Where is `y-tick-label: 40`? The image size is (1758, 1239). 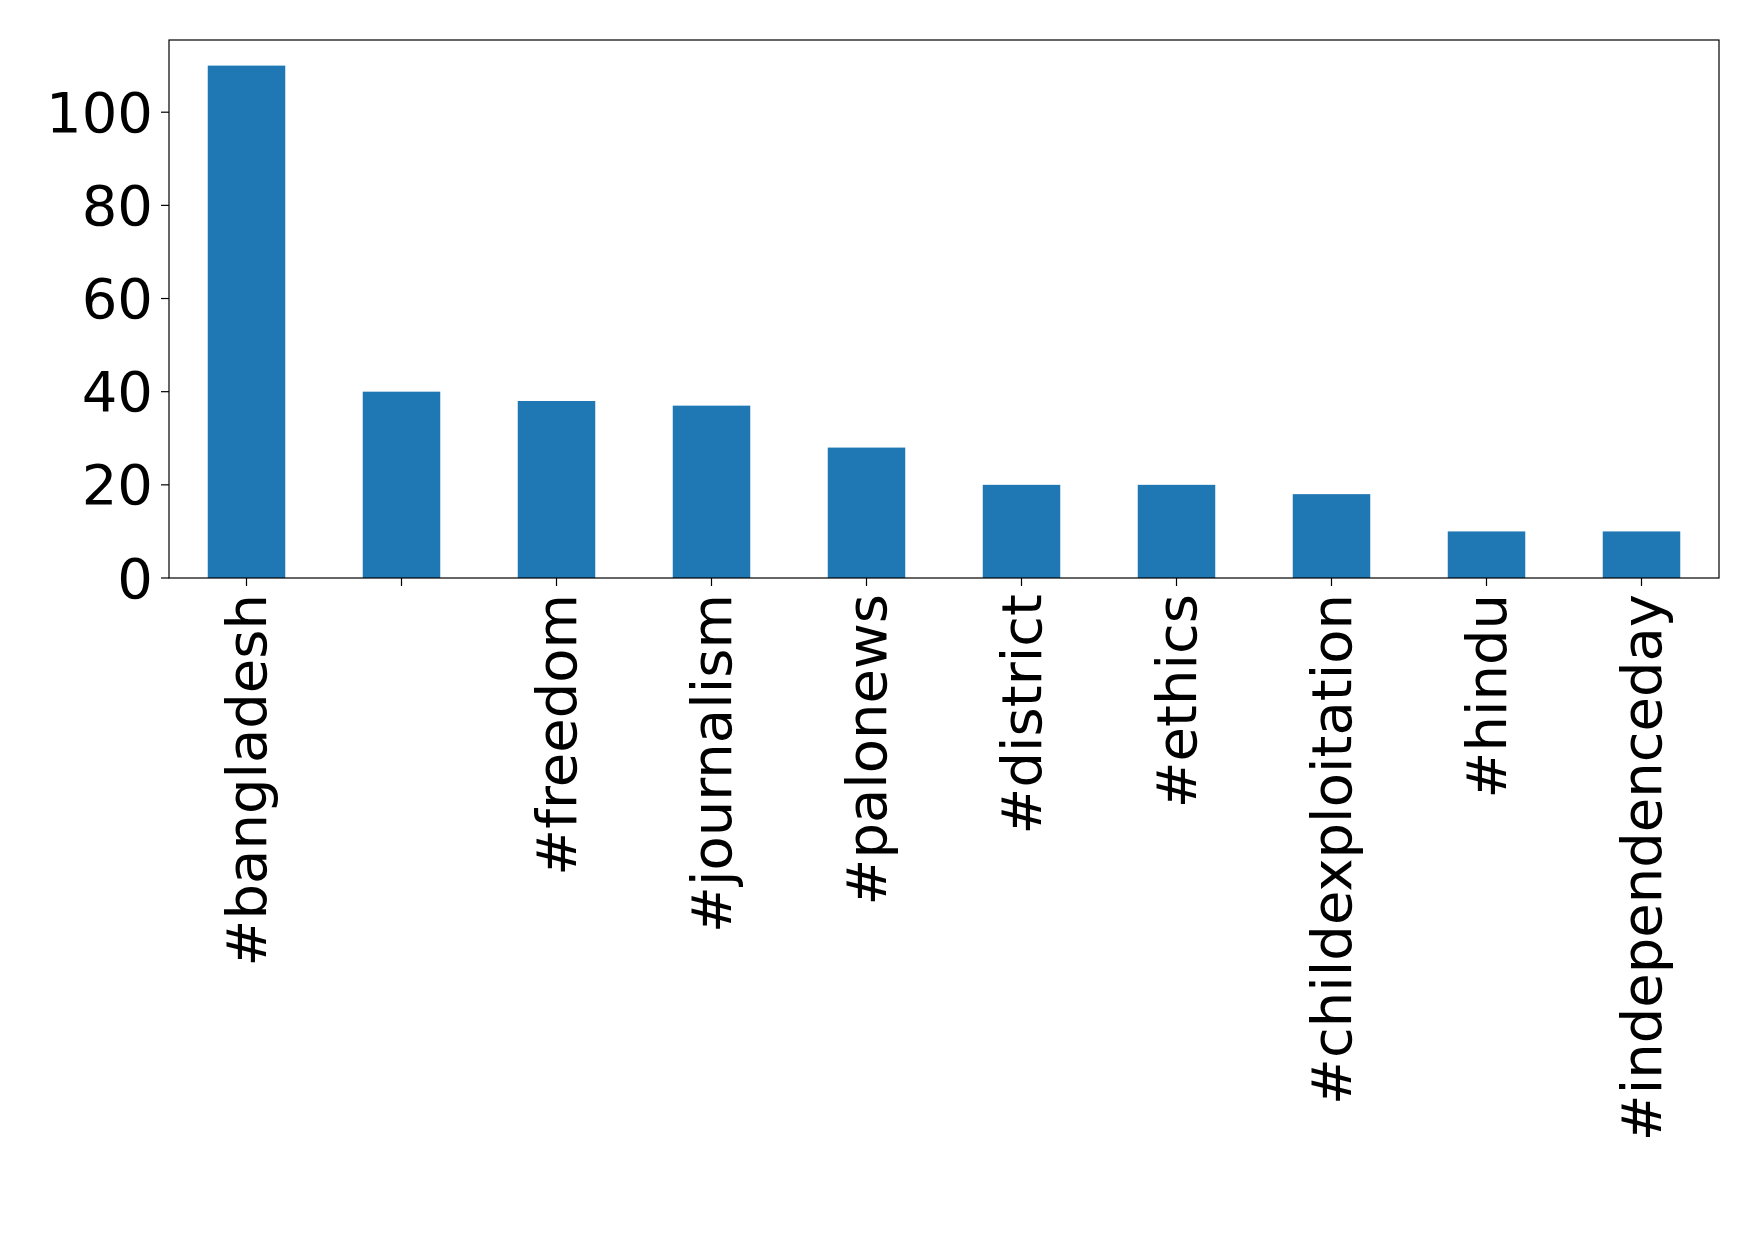
y-tick-label: 40 is located at coordinates (117, 392).